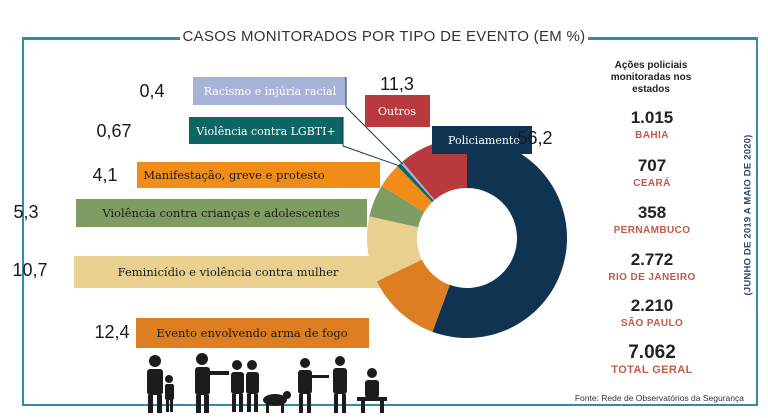 Image resolution: width=768 pixels, height=418 pixels. What do you see at coordinates (652, 165) in the screenshot?
I see `state-value: 707` at bounding box center [652, 165].